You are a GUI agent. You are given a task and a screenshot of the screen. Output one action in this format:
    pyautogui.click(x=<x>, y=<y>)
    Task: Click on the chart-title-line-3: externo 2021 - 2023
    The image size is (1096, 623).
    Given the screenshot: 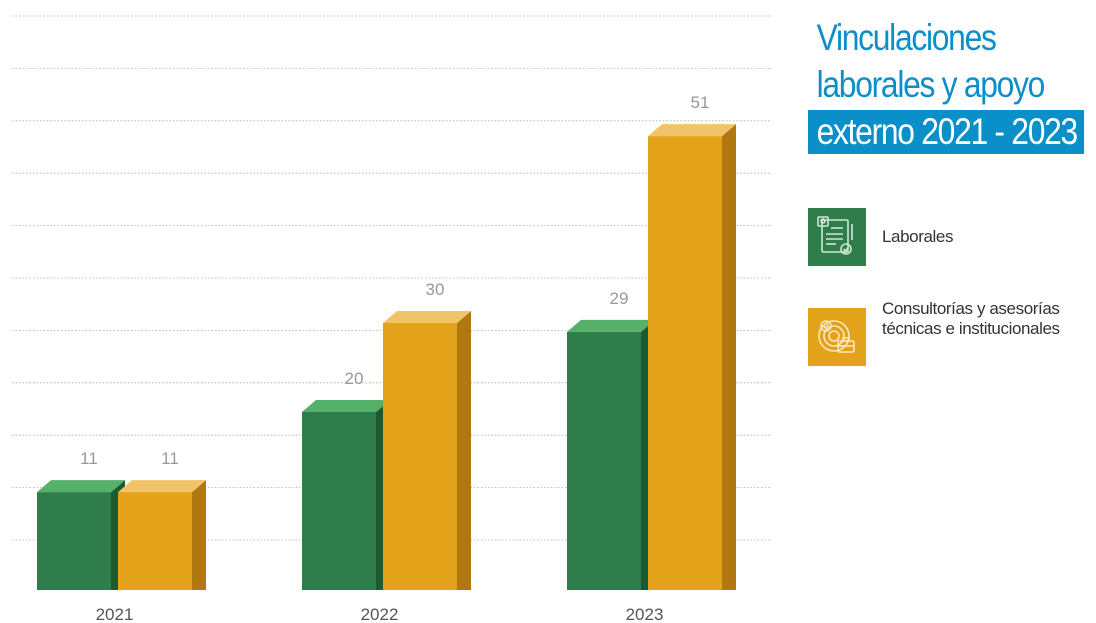 What is the action you would take?
    pyautogui.click(x=946, y=132)
    